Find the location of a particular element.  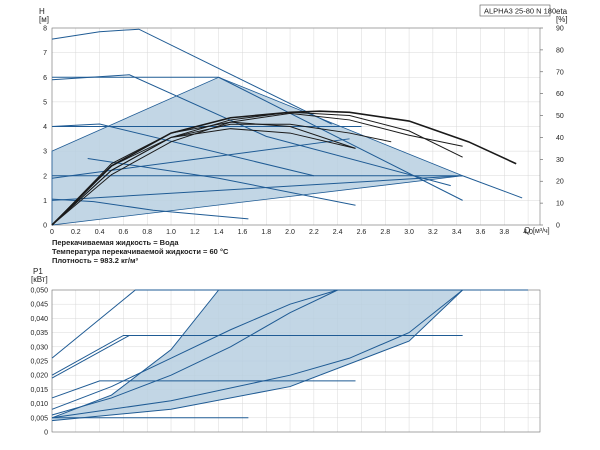

upper-y-right-tick-label: 30 is located at coordinates (560, 160).